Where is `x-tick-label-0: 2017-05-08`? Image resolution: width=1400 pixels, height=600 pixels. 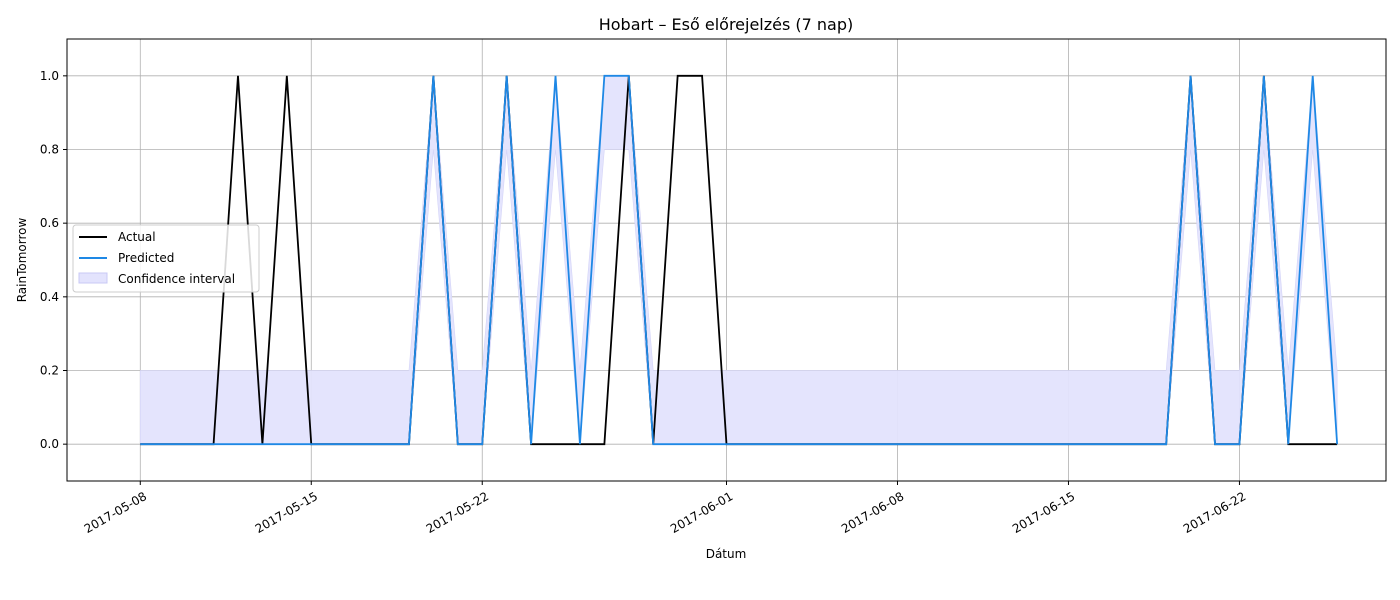 x-tick-label-0: 2017-05-08 is located at coordinates (115, 512).